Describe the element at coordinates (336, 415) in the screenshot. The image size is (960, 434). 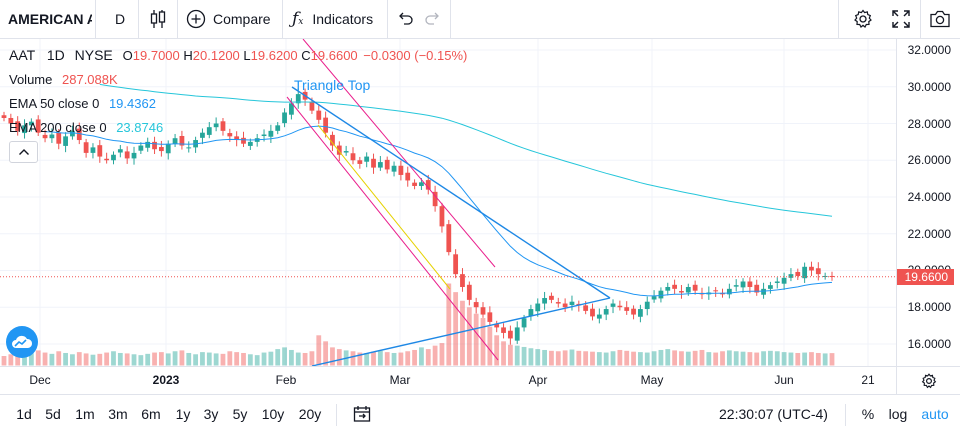
I see `tb-divider` at that location.